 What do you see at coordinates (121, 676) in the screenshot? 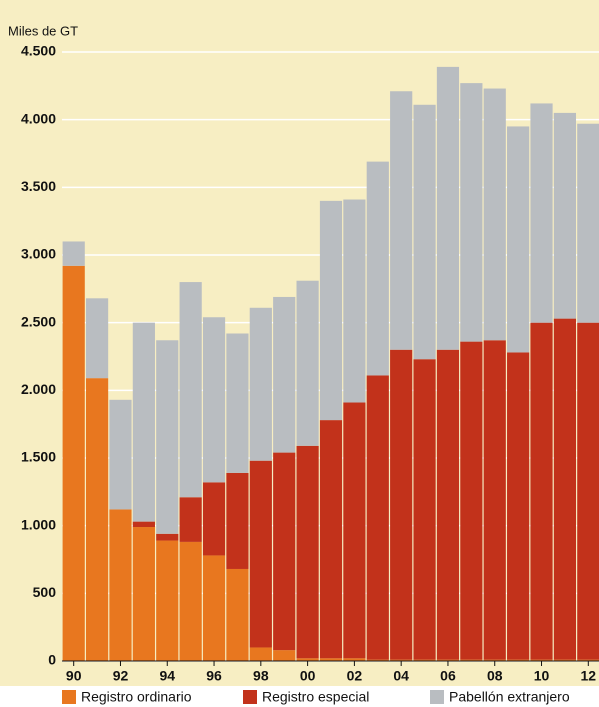
I see `x-tick-label: 92` at bounding box center [121, 676].